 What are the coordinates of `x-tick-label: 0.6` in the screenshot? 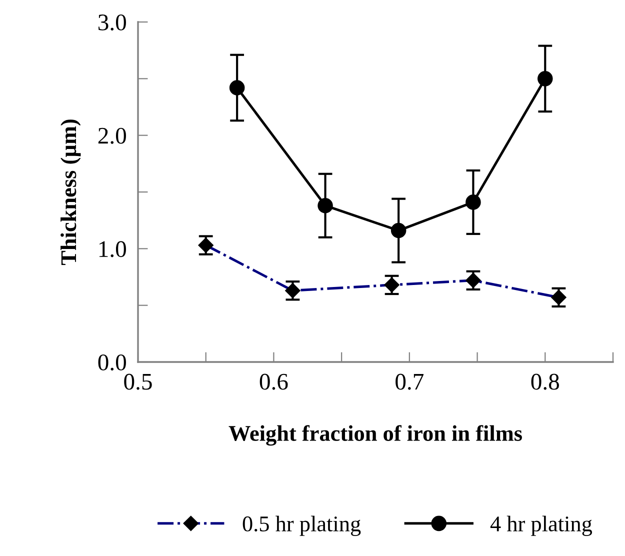 It's located at (274, 382).